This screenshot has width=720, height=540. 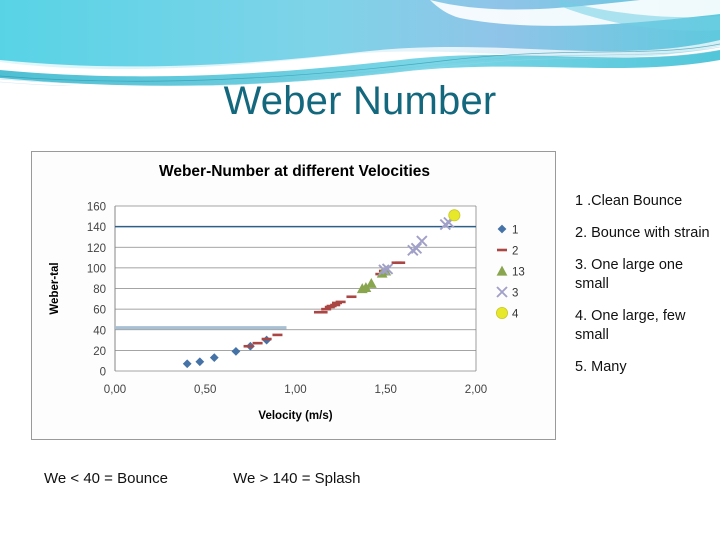 I want to click on threshold-caption: We < 40 = Bounce We > 140 = Splash, so click(x=294, y=478).